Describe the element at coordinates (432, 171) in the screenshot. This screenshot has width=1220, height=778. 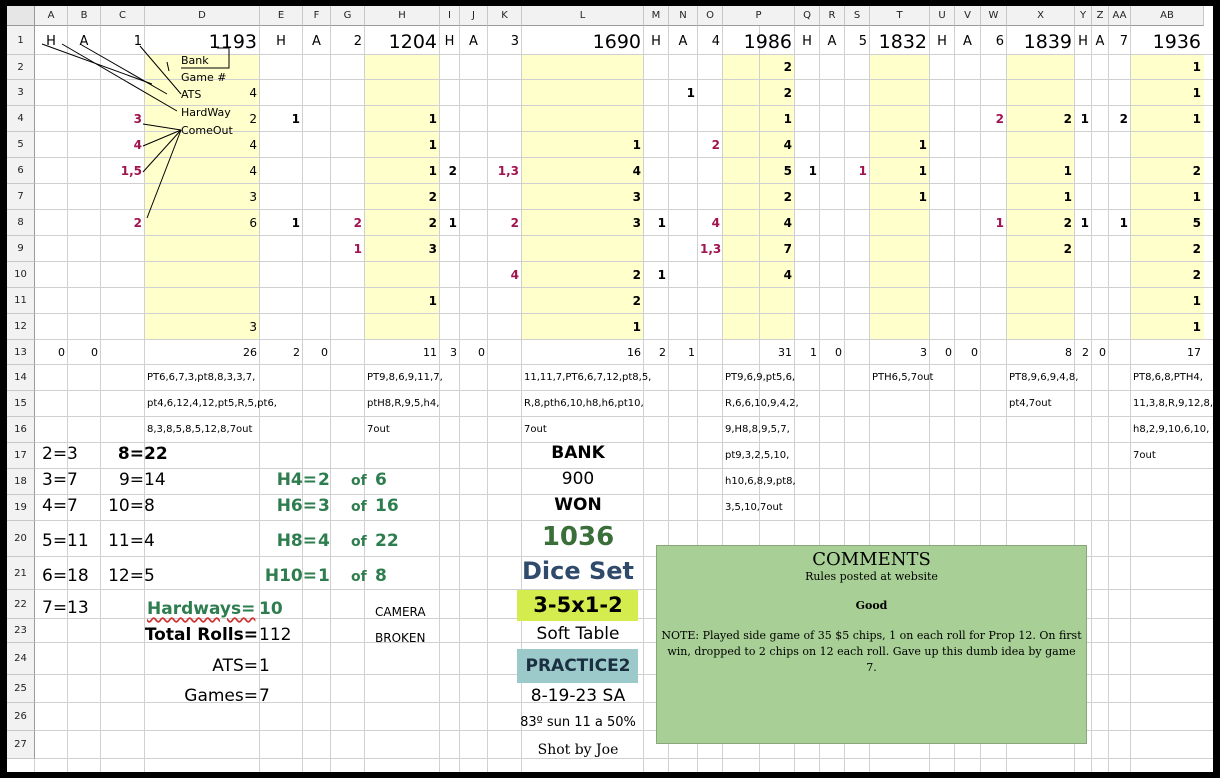
I see `cell-H6: 1` at that location.